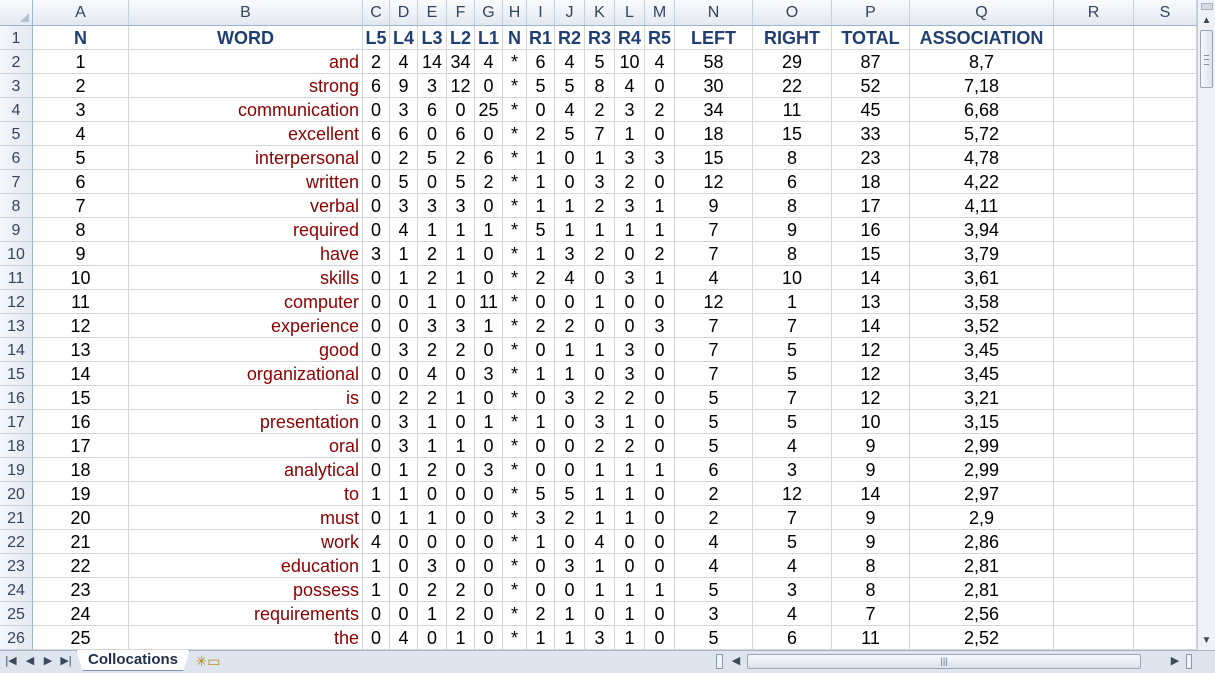 The height and width of the screenshot is (673, 1215). Describe the element at coordinates (81, 12) in the screenshot. I see `column-header-a: A` at that location.